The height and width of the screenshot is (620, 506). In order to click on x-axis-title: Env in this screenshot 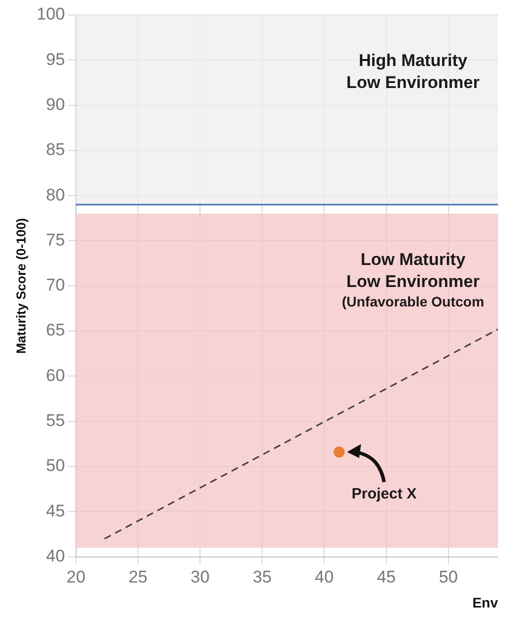, I will do `click(485, 602)`.